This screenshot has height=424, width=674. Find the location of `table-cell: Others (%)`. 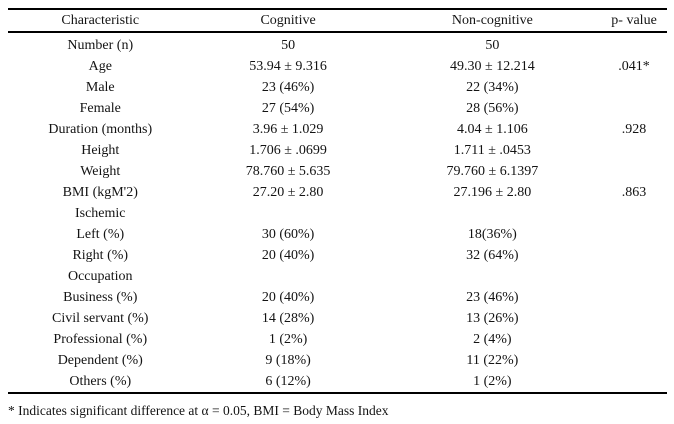

table-cell: Others (%) is located at coordinates (100, 381).